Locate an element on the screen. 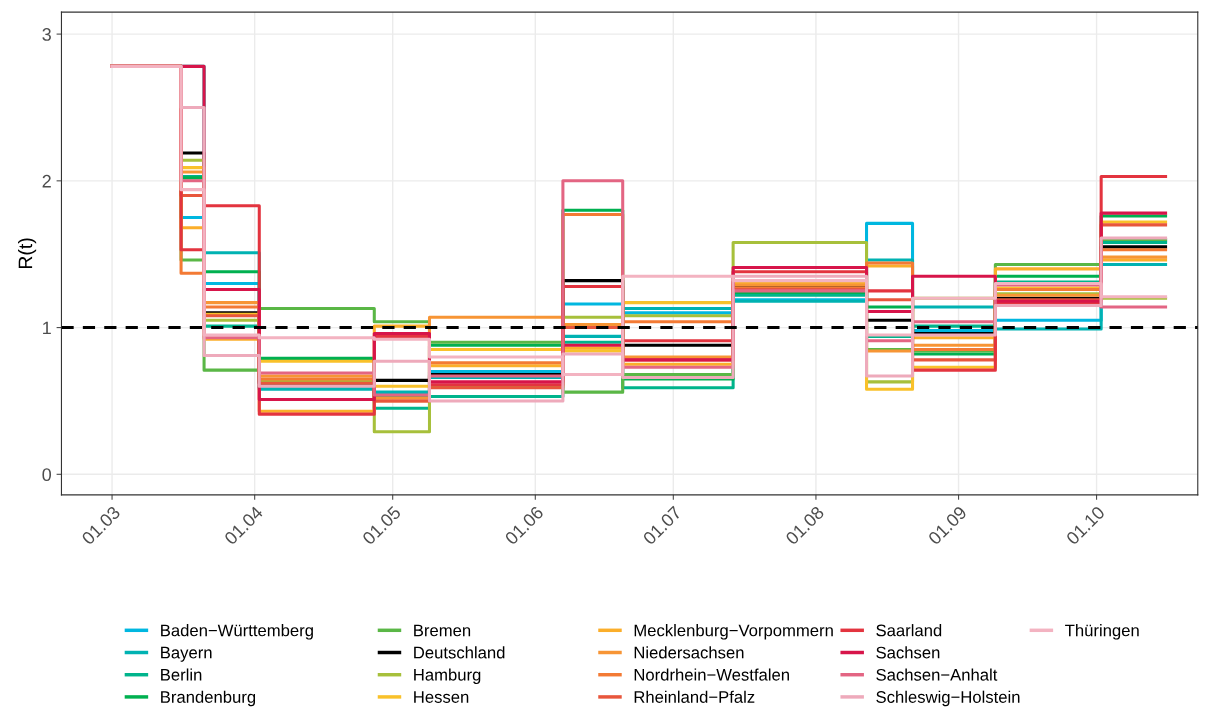 The height and width of the screenshot is (711, 1205). legend-label: Deutschland is located at coordinates (459, 652).